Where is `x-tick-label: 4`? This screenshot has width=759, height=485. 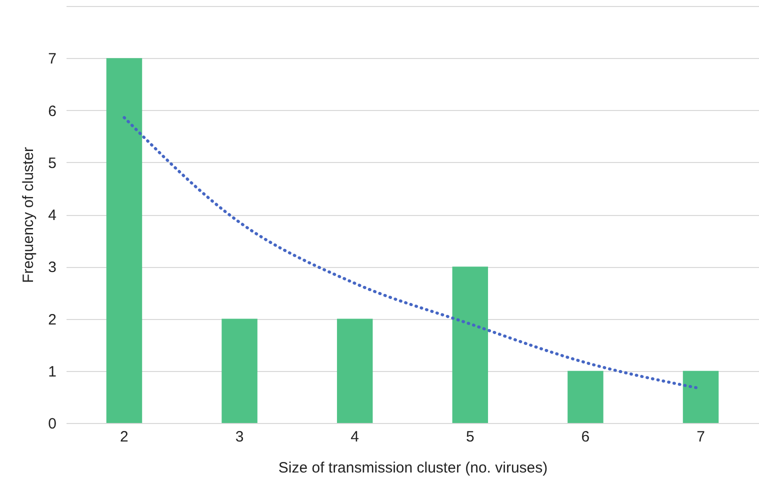 x-tick-label: 4 is located at coordinates (355, 437).